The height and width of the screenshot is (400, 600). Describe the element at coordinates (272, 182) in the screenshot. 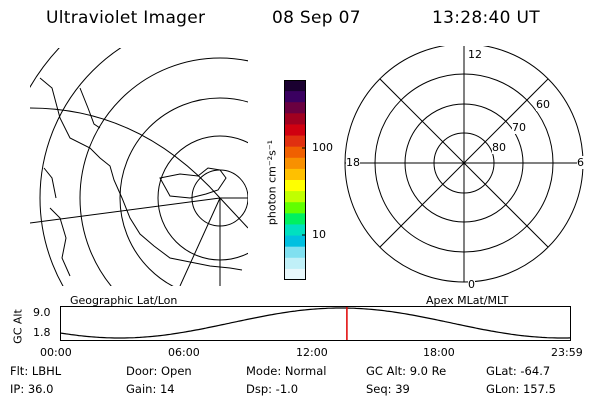

I see `colorbar-unit-label: photon cm⁻²s⁻¹` at that location.